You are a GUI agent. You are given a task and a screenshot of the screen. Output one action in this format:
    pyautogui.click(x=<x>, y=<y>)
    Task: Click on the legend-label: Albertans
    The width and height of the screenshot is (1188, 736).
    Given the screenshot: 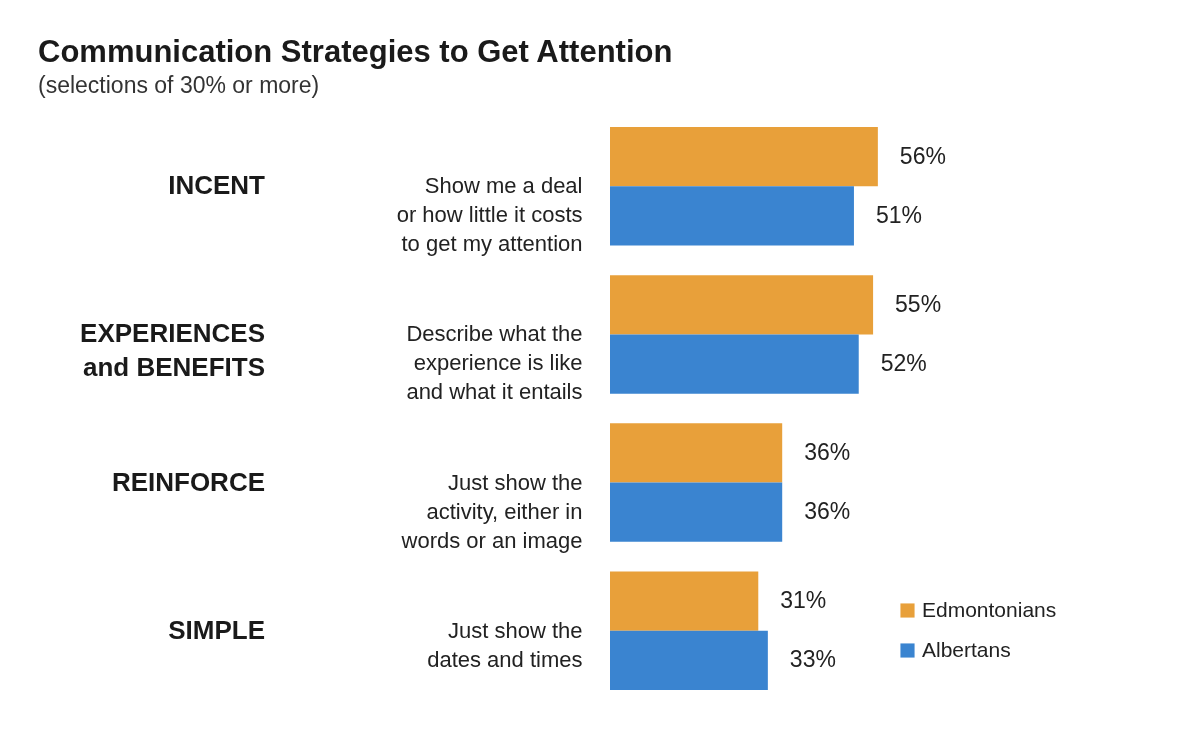 What is the action you would take?
    pyautogui.click(x=966, y=649)
    